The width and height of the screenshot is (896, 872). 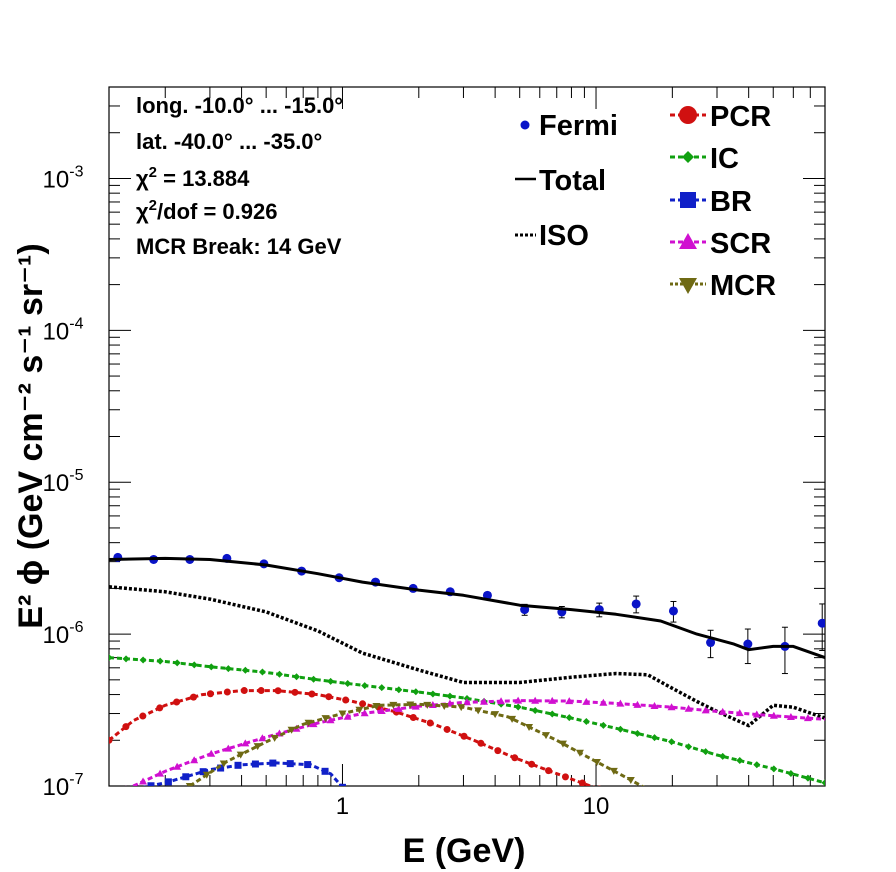 What do you see at coordinates (342, 806) in the screenshot?
I see `x-tick-label: 1` at bounding box center [342, 806].